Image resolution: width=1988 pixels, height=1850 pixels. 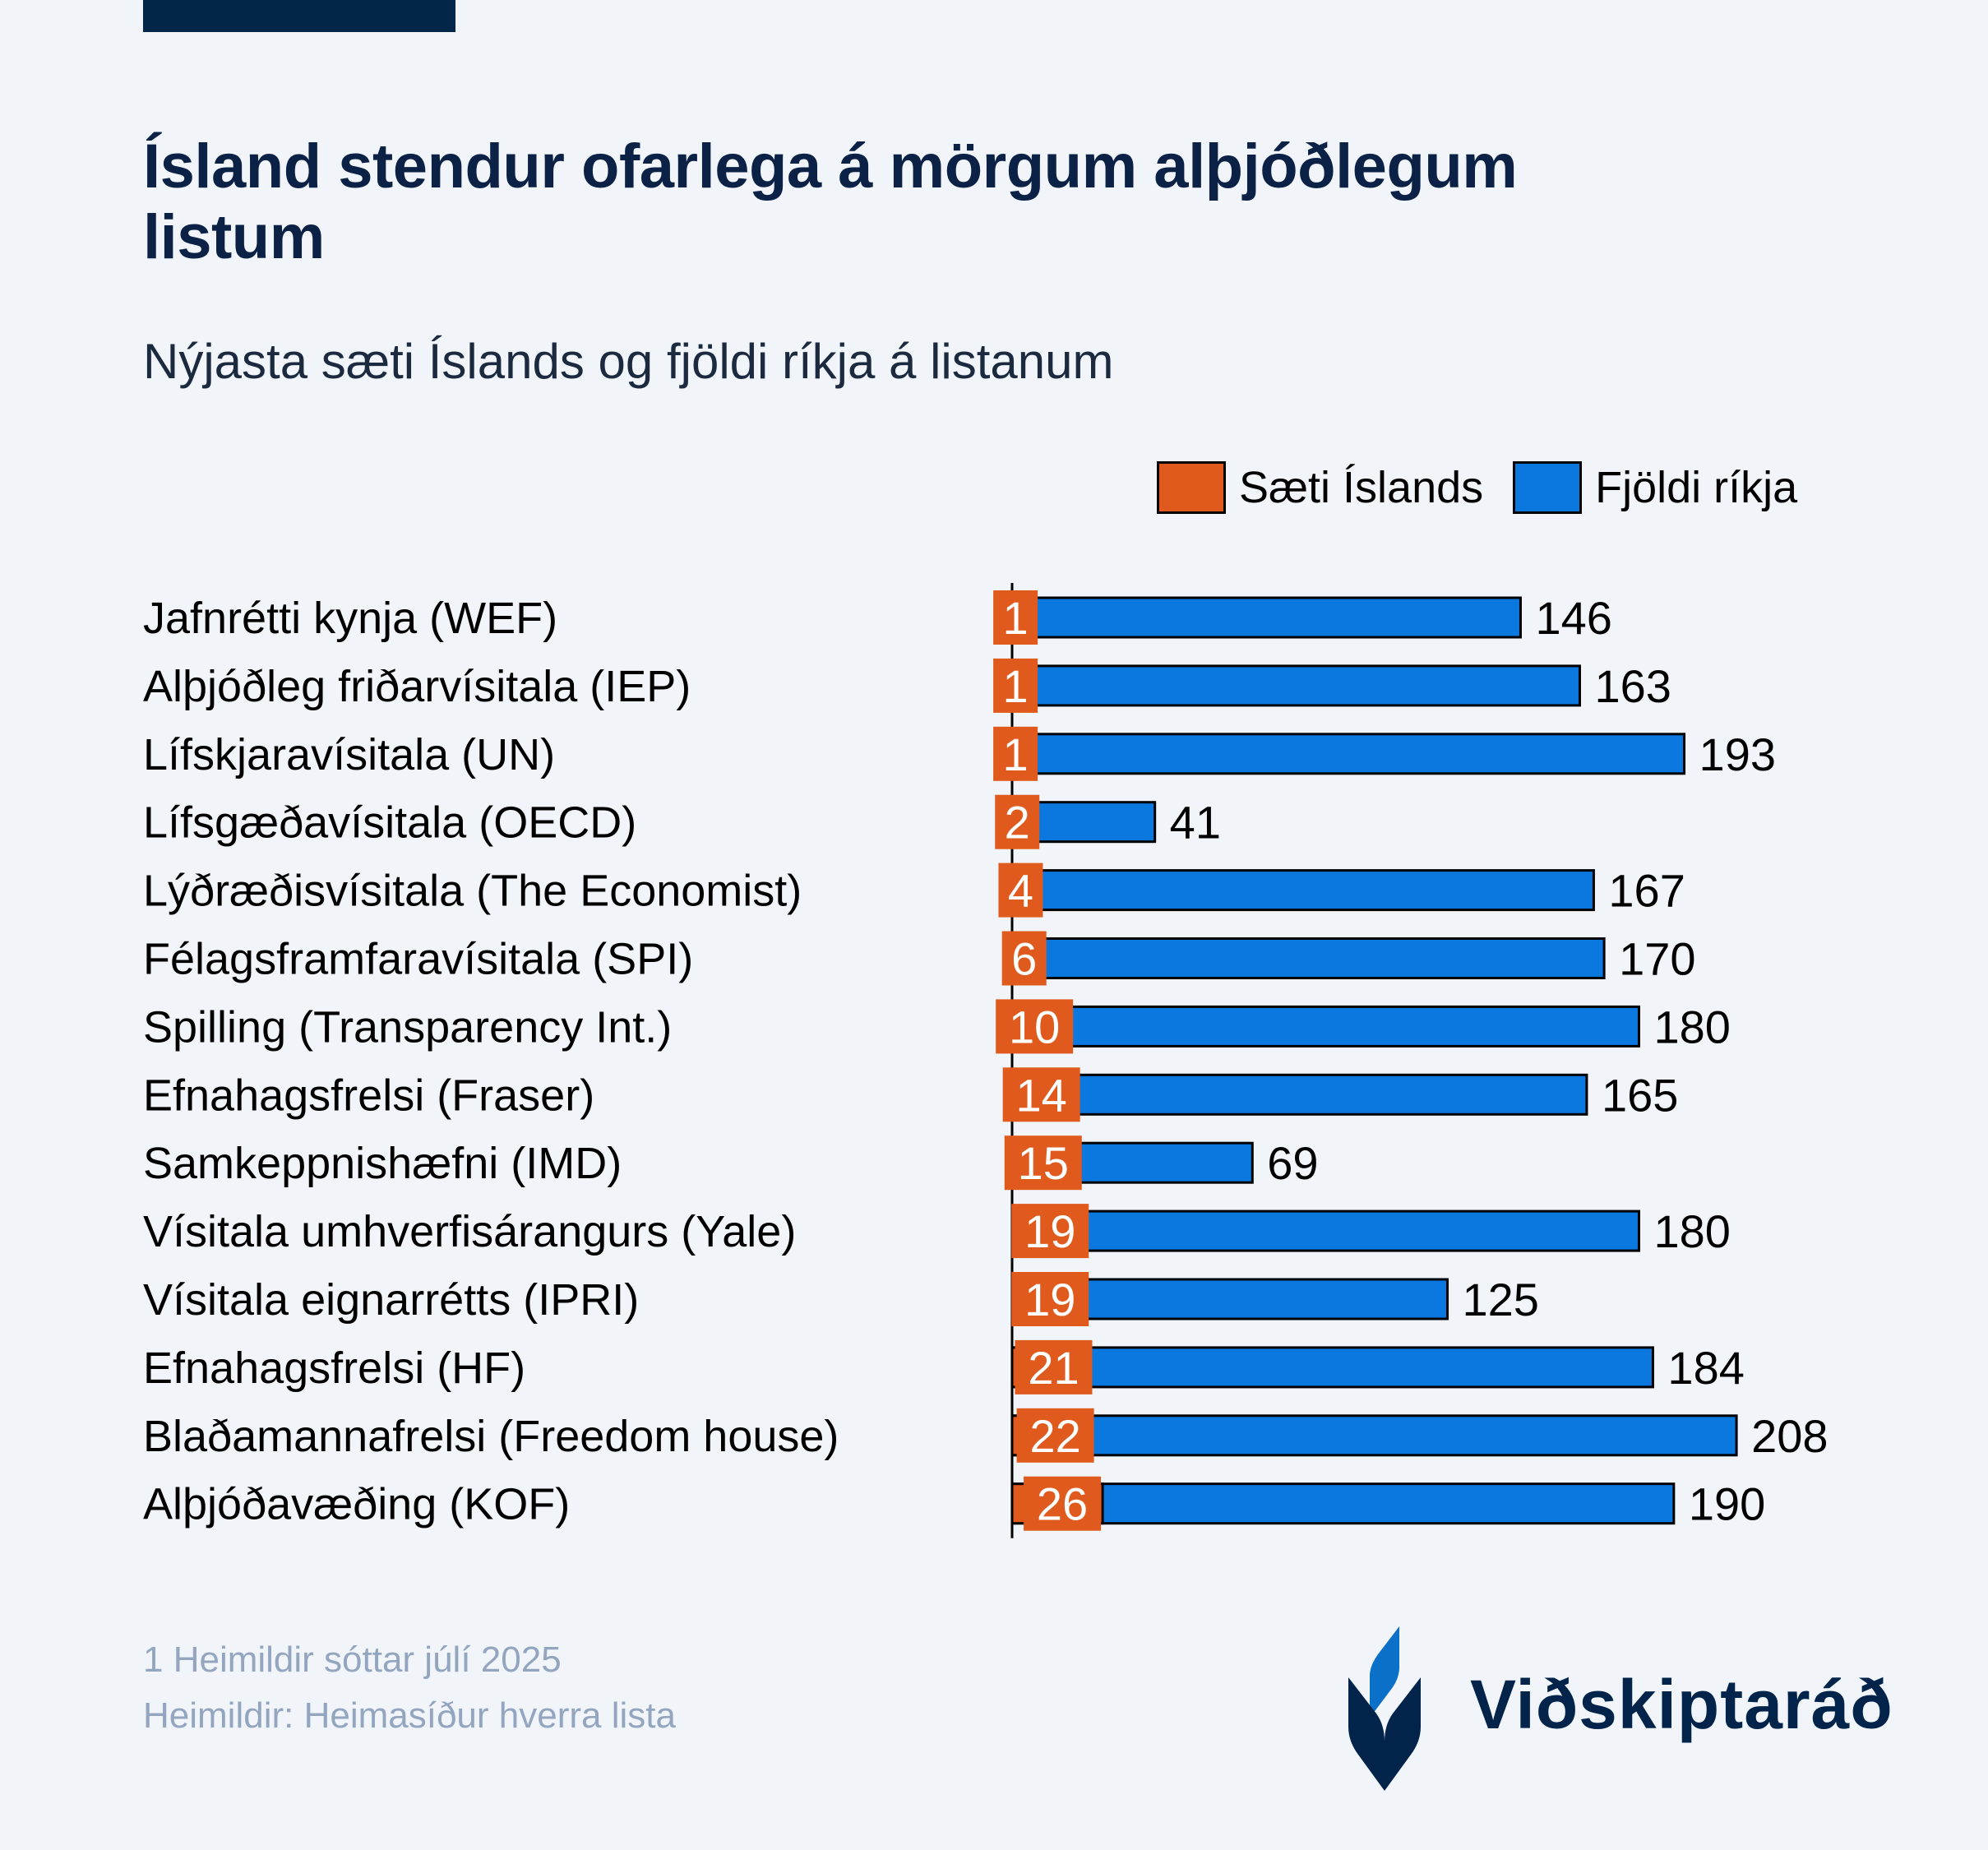 What do you see at coordinates (417, 686) in the screenshot?
I see `category-label: Alþjóðleg friðarvísitala (IEP)` at bounding box center [417, 686].